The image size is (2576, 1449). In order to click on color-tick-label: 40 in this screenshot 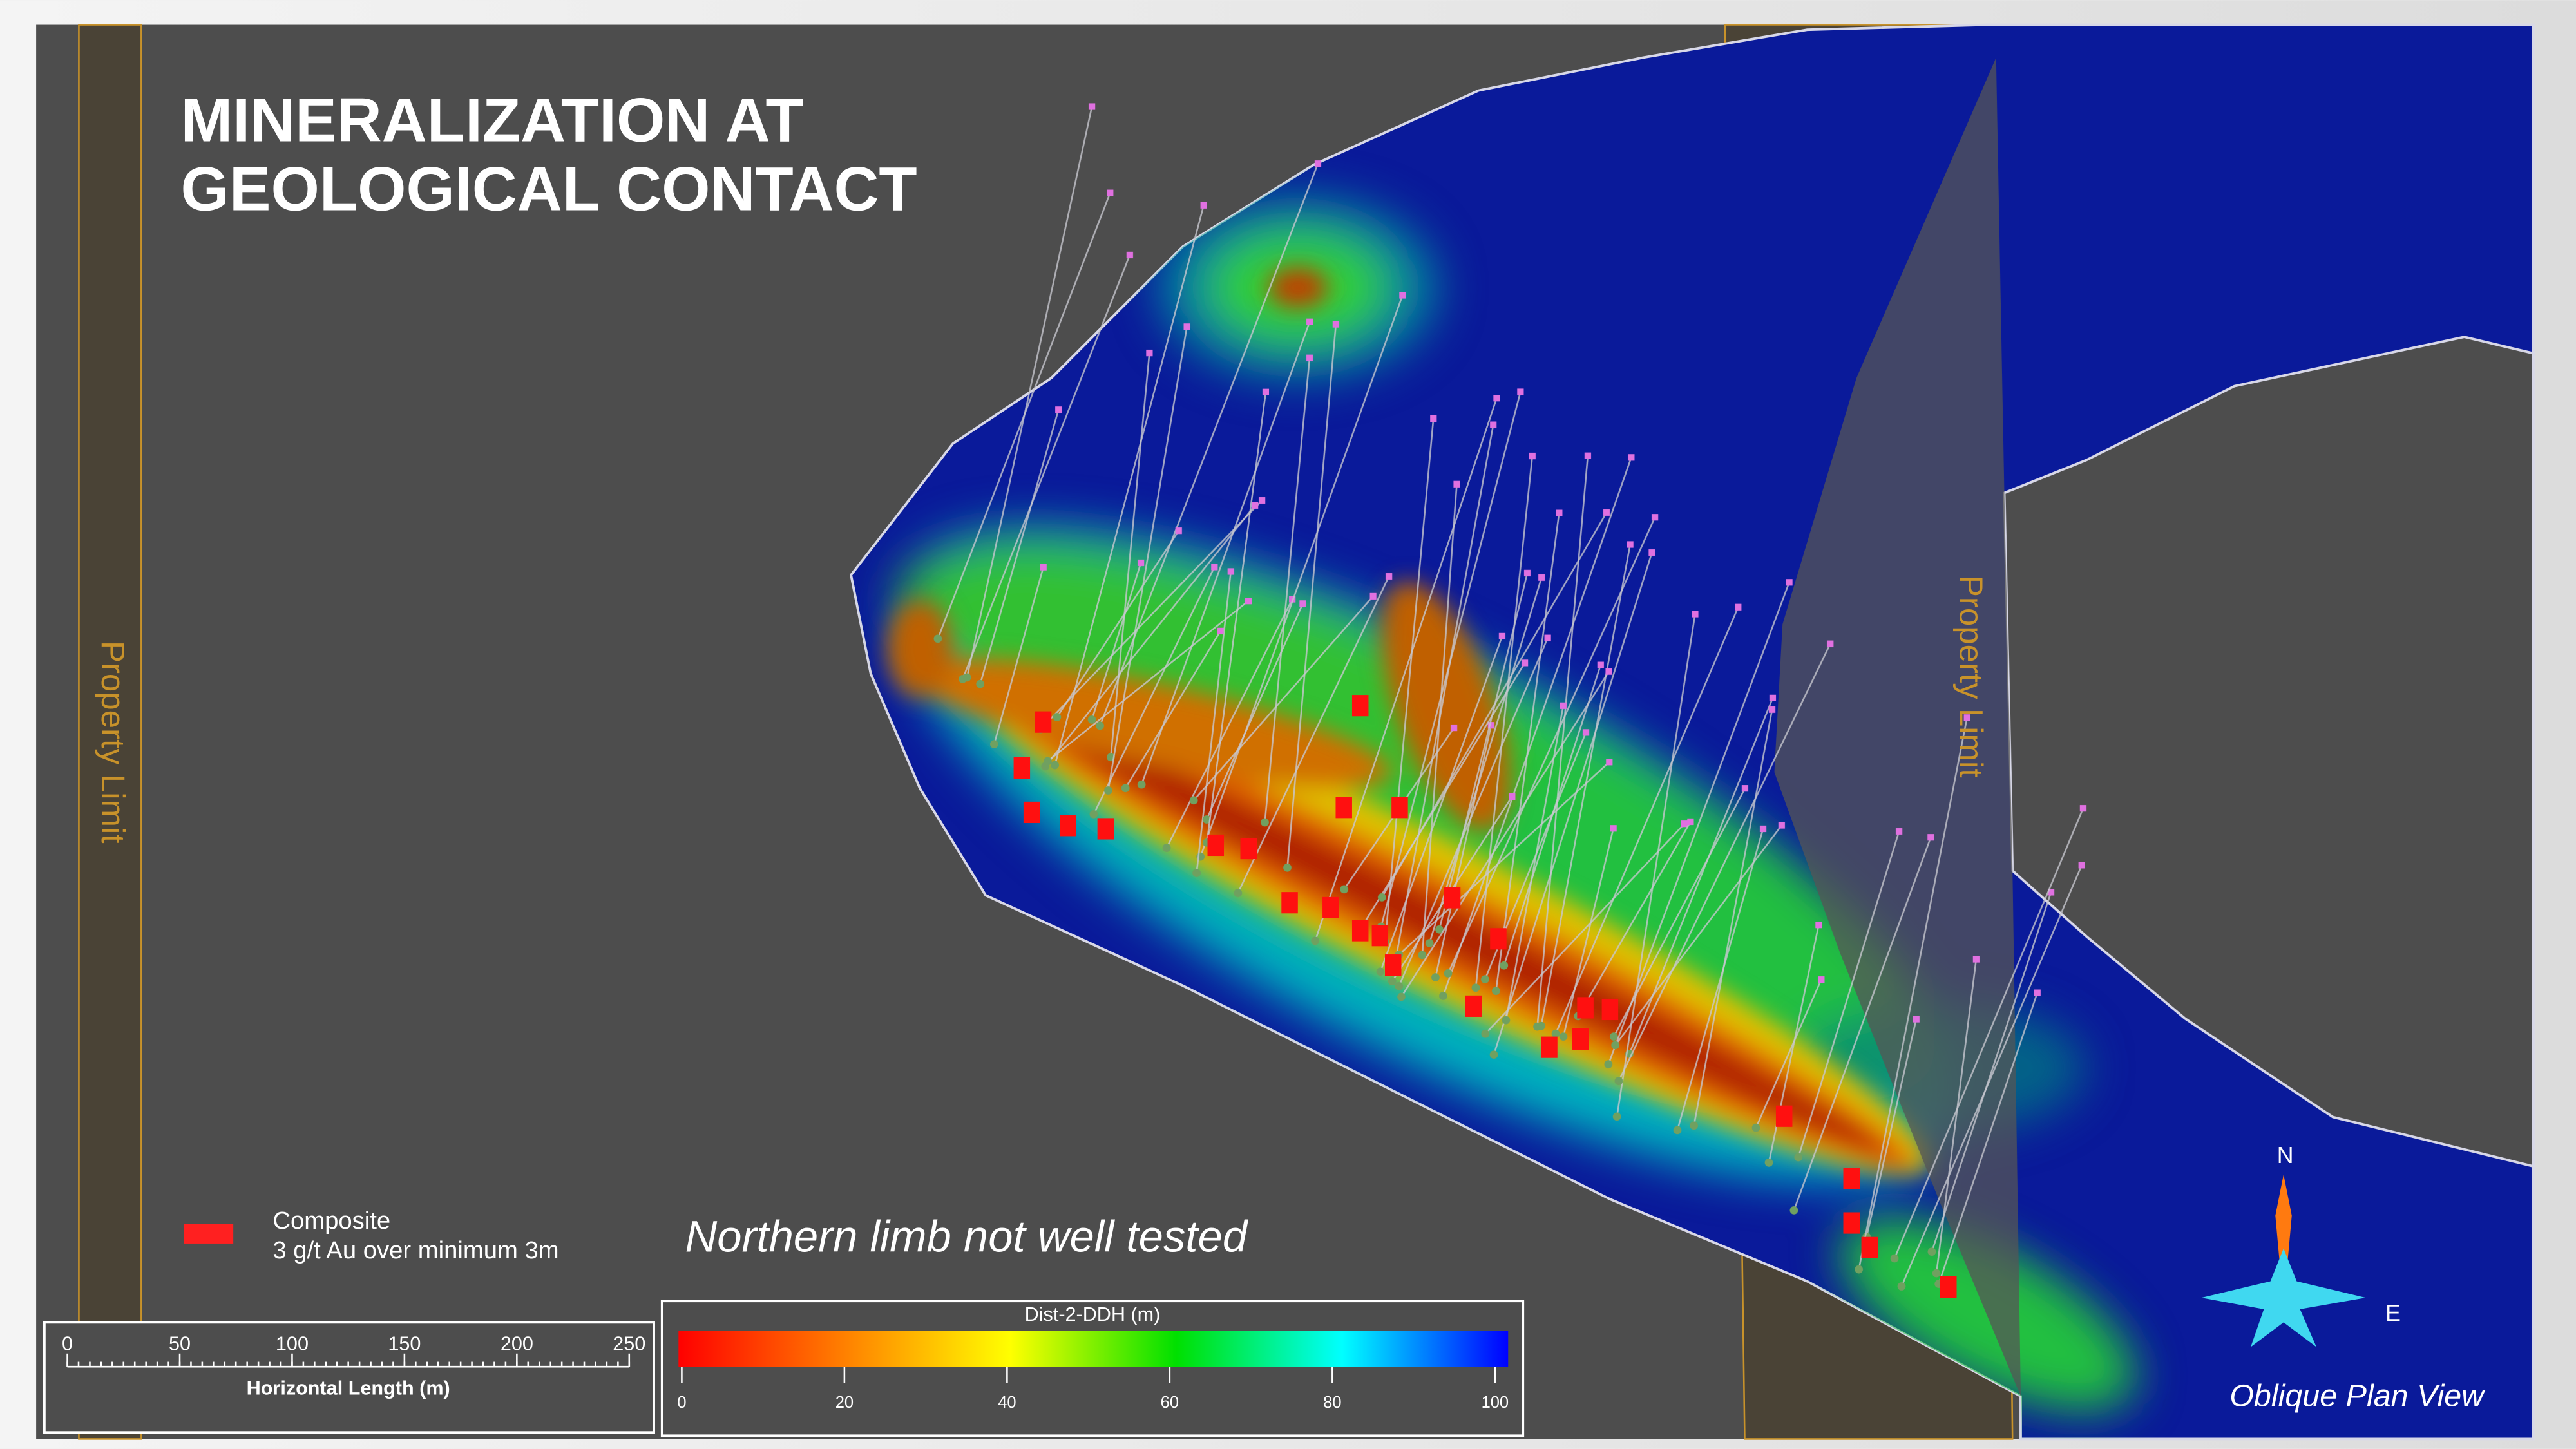, I will do `click(1007, 1403)`.